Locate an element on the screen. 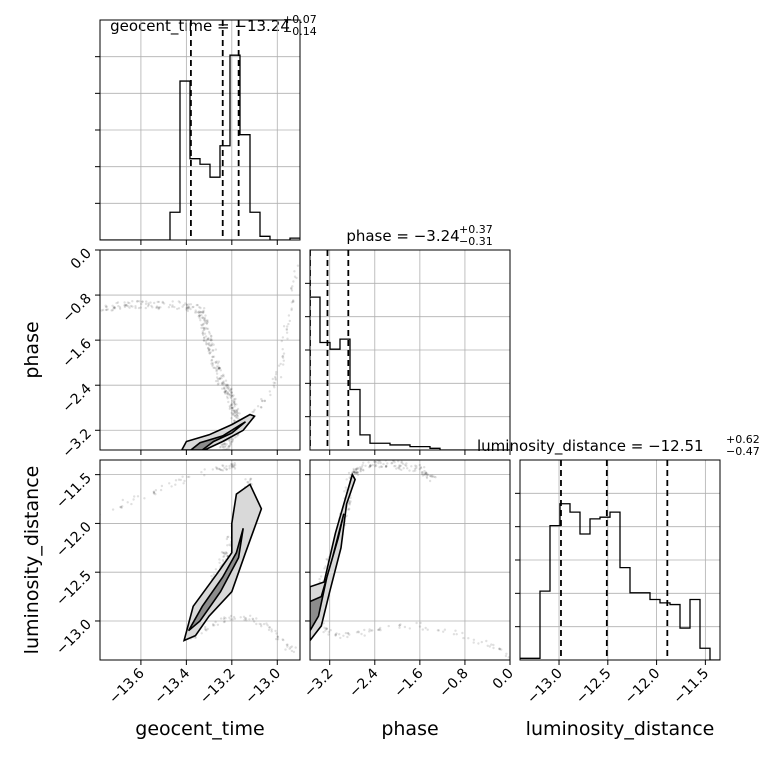 This screenshot has width=760, height=760. xtick-label: −1.6 is located at coordinates (408, 682).